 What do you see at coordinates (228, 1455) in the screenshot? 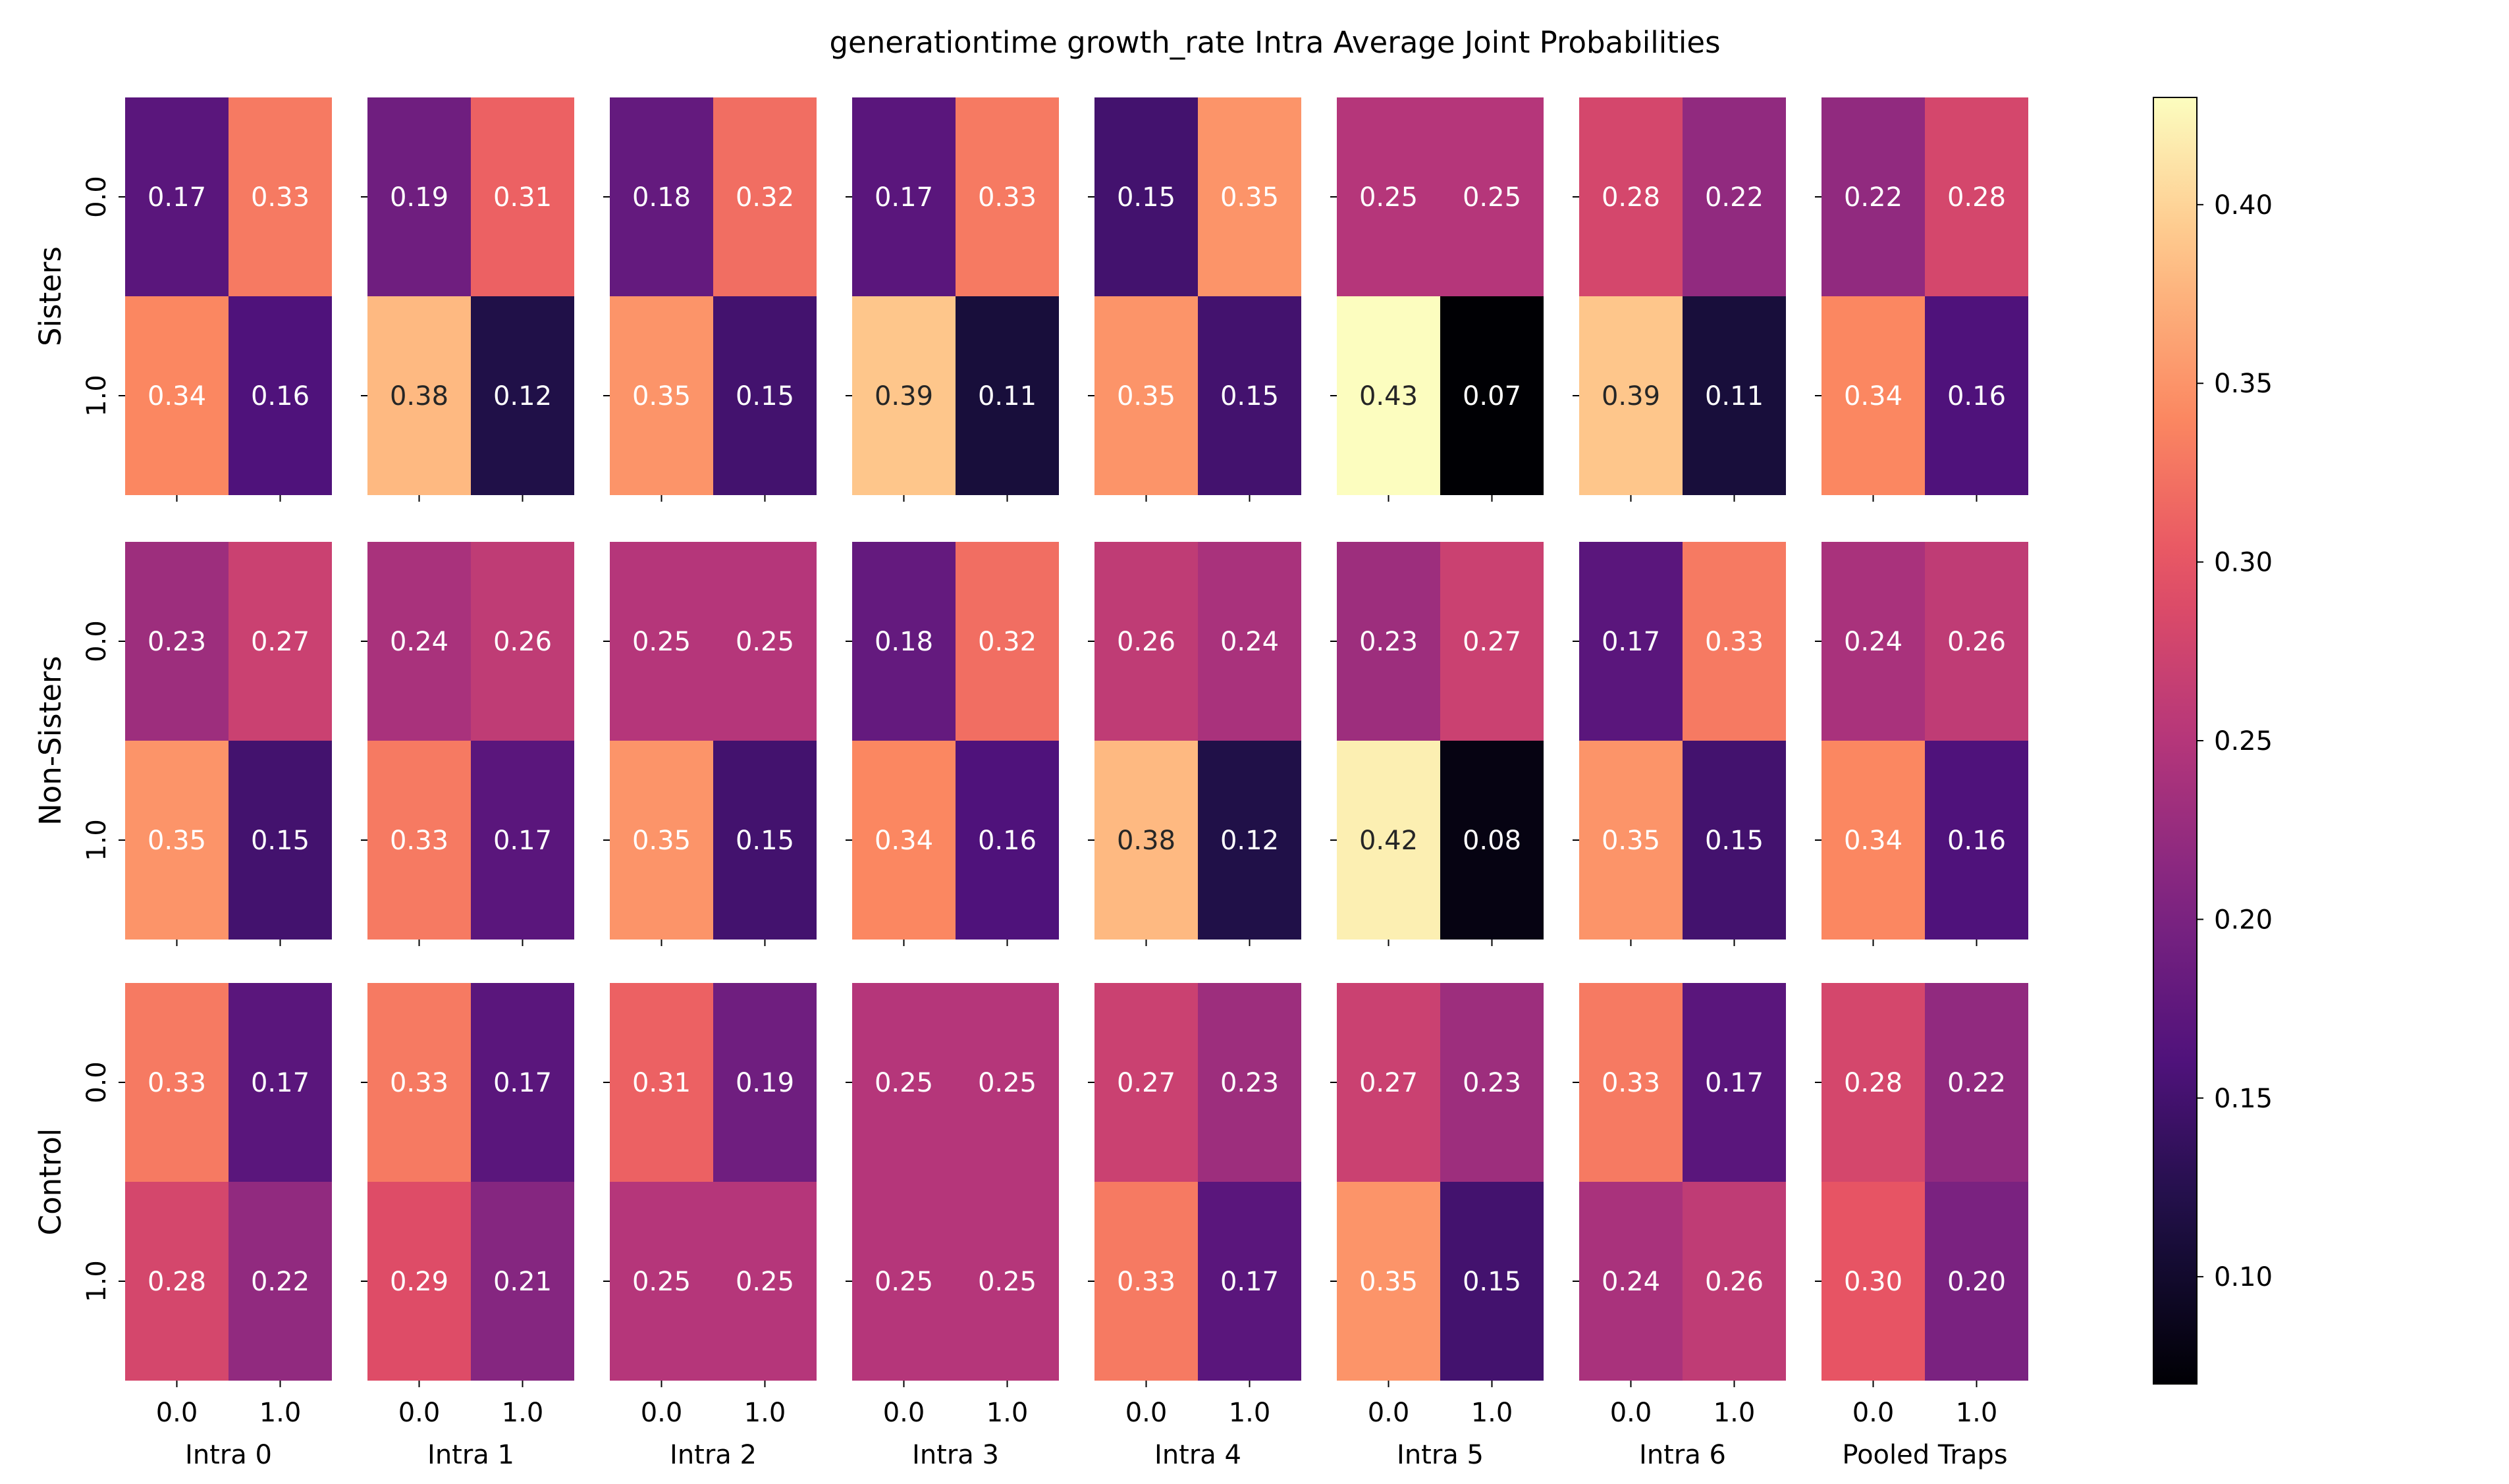
I see `column-group-label: Intra 0` at bounding box center [228, 1455].